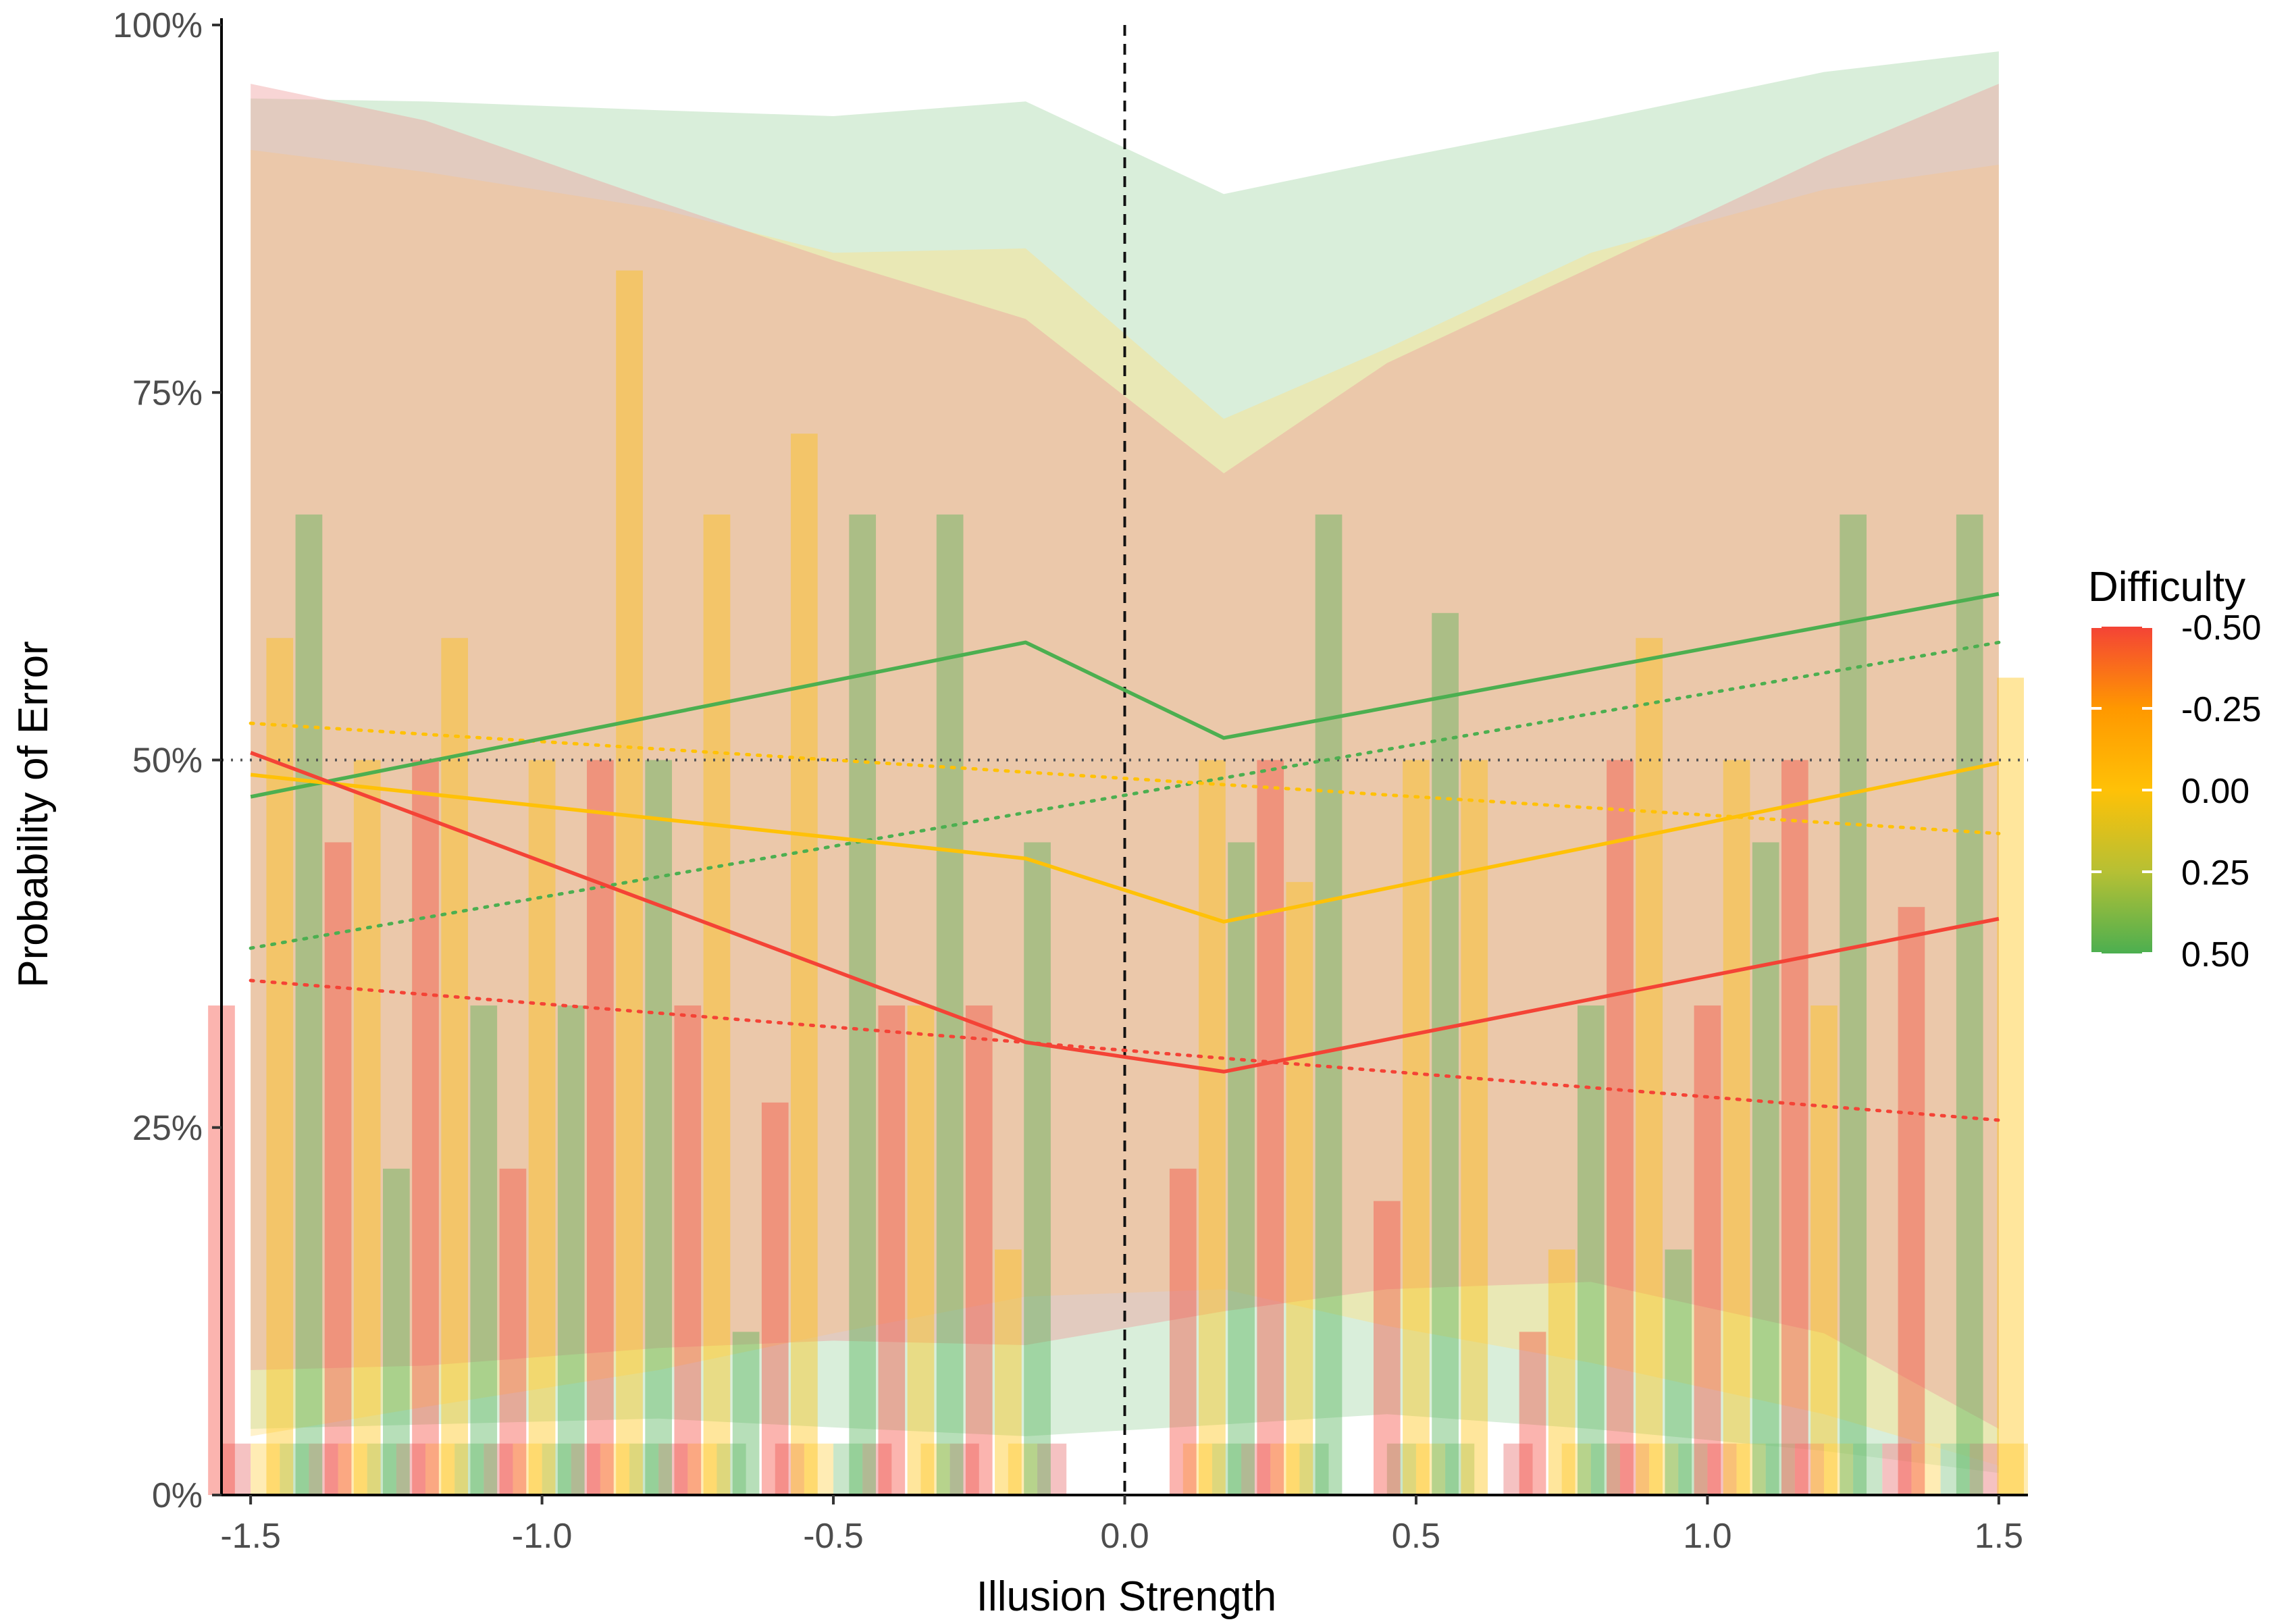  I want to click on x-tick-label: 1.0, so click(1707, 1537).